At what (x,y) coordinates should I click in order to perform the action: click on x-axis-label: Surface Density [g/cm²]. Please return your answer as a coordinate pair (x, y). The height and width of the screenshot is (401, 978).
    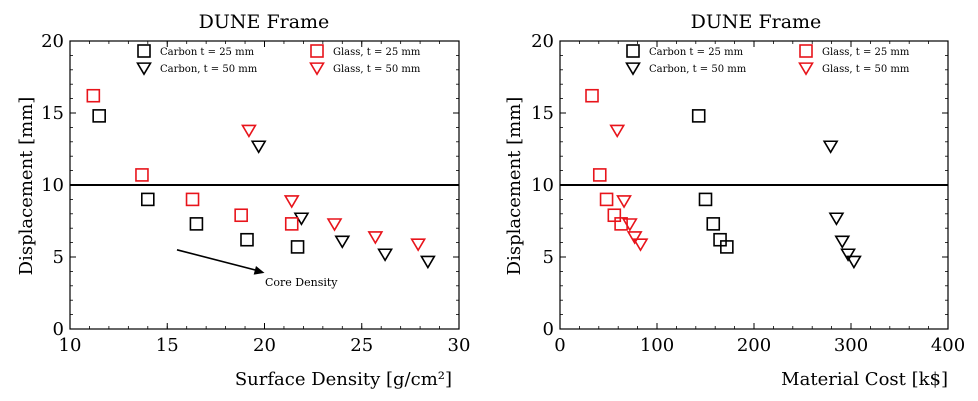
    Looking at the image, I should click on (343, 379).